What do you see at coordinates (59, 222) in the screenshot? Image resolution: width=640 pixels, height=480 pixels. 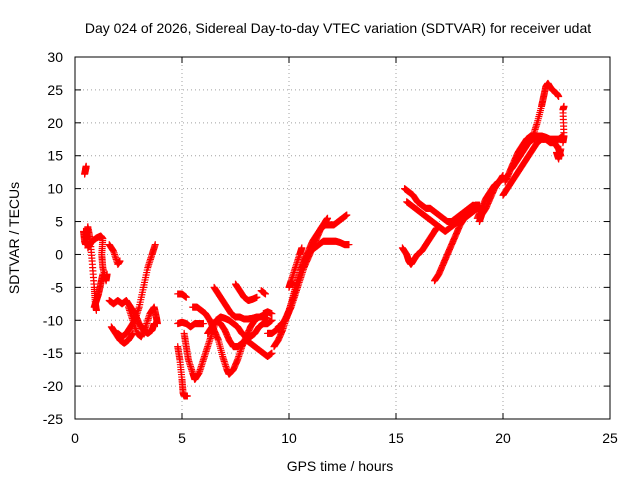 I see `y-tick-label: 5` at bounding box center [59, 222].